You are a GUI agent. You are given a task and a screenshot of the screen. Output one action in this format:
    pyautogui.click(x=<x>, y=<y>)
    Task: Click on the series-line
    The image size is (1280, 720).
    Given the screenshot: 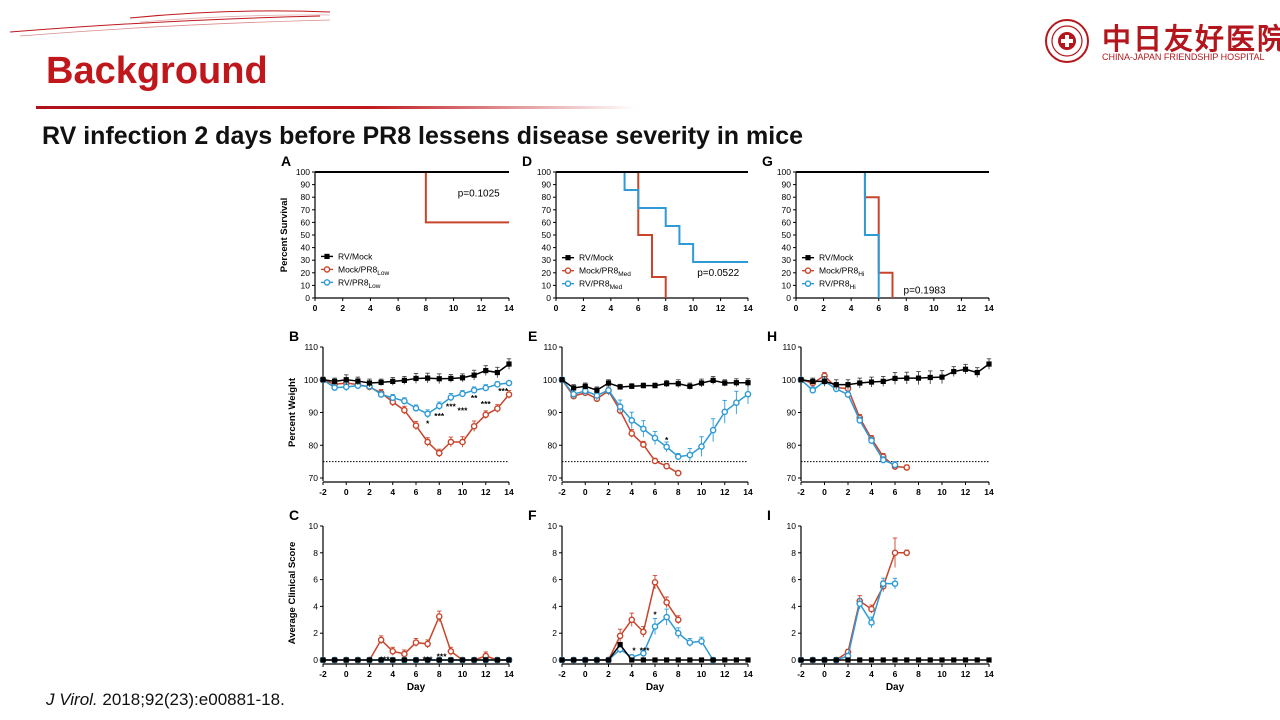 What is the action you would take?
    pyautogui.click(x=416, y=417)
    